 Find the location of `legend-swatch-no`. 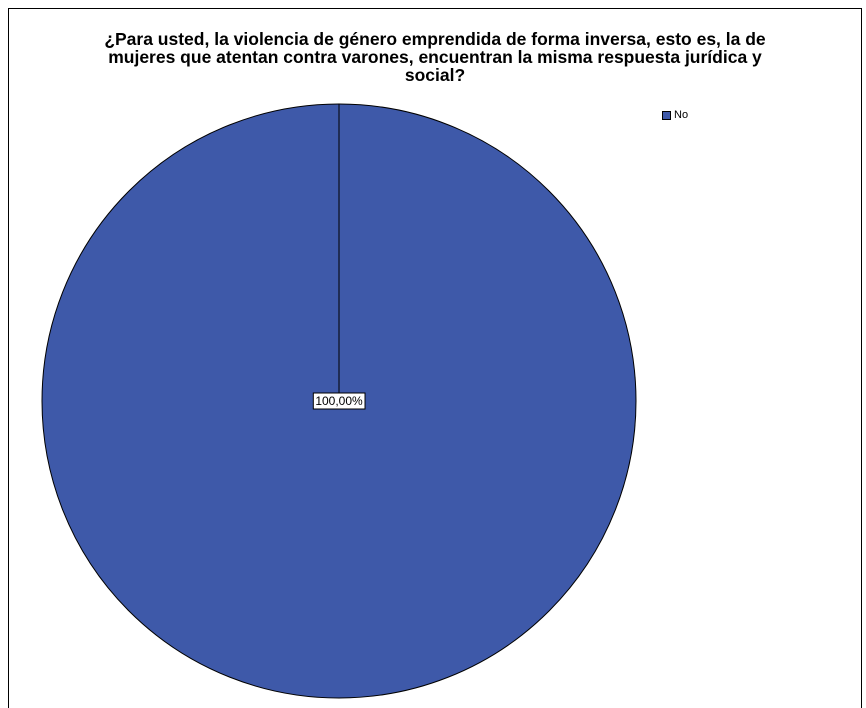

legend-swatch-no is located at coordinates (666, 115).